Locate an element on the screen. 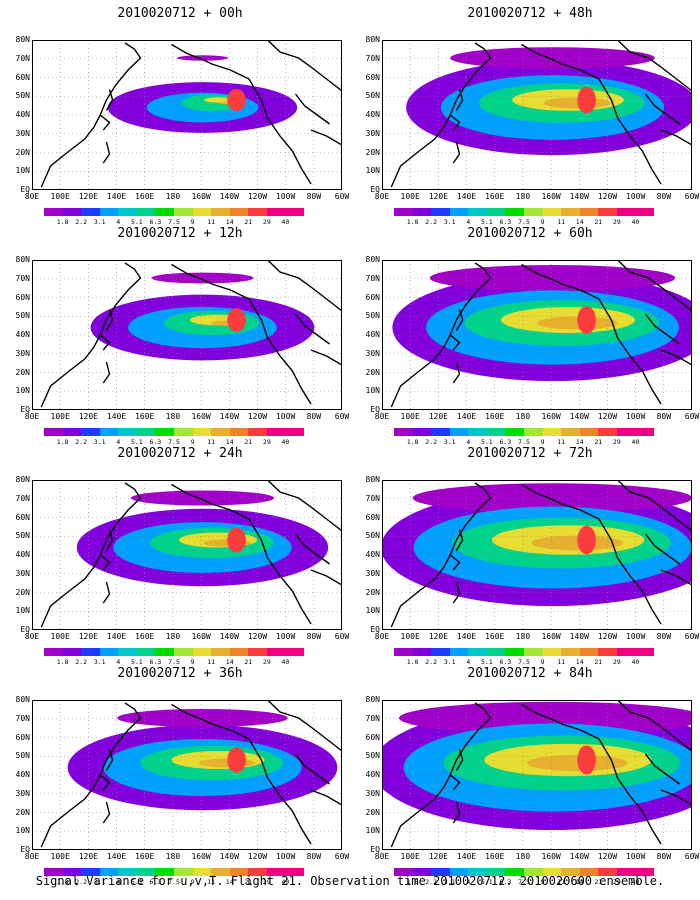 This screenshot has height=900, width=700. colorbar-label: 4 is located at coordinates (118, 882).